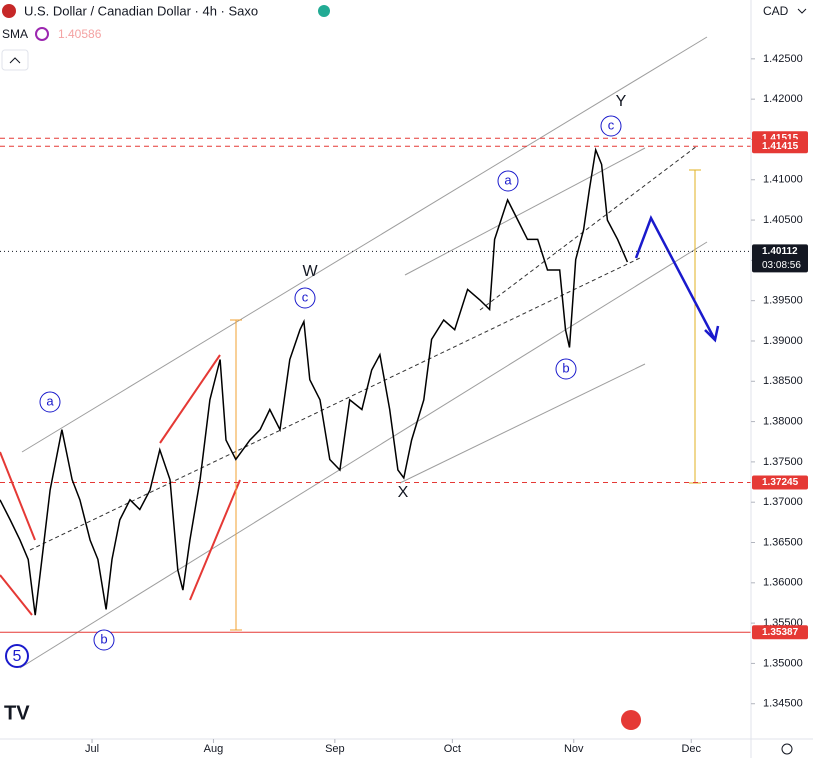 The width and height of the screenshot is (813, 758). I want to click on y-tick-label: 1.40500, so click(783, 220).